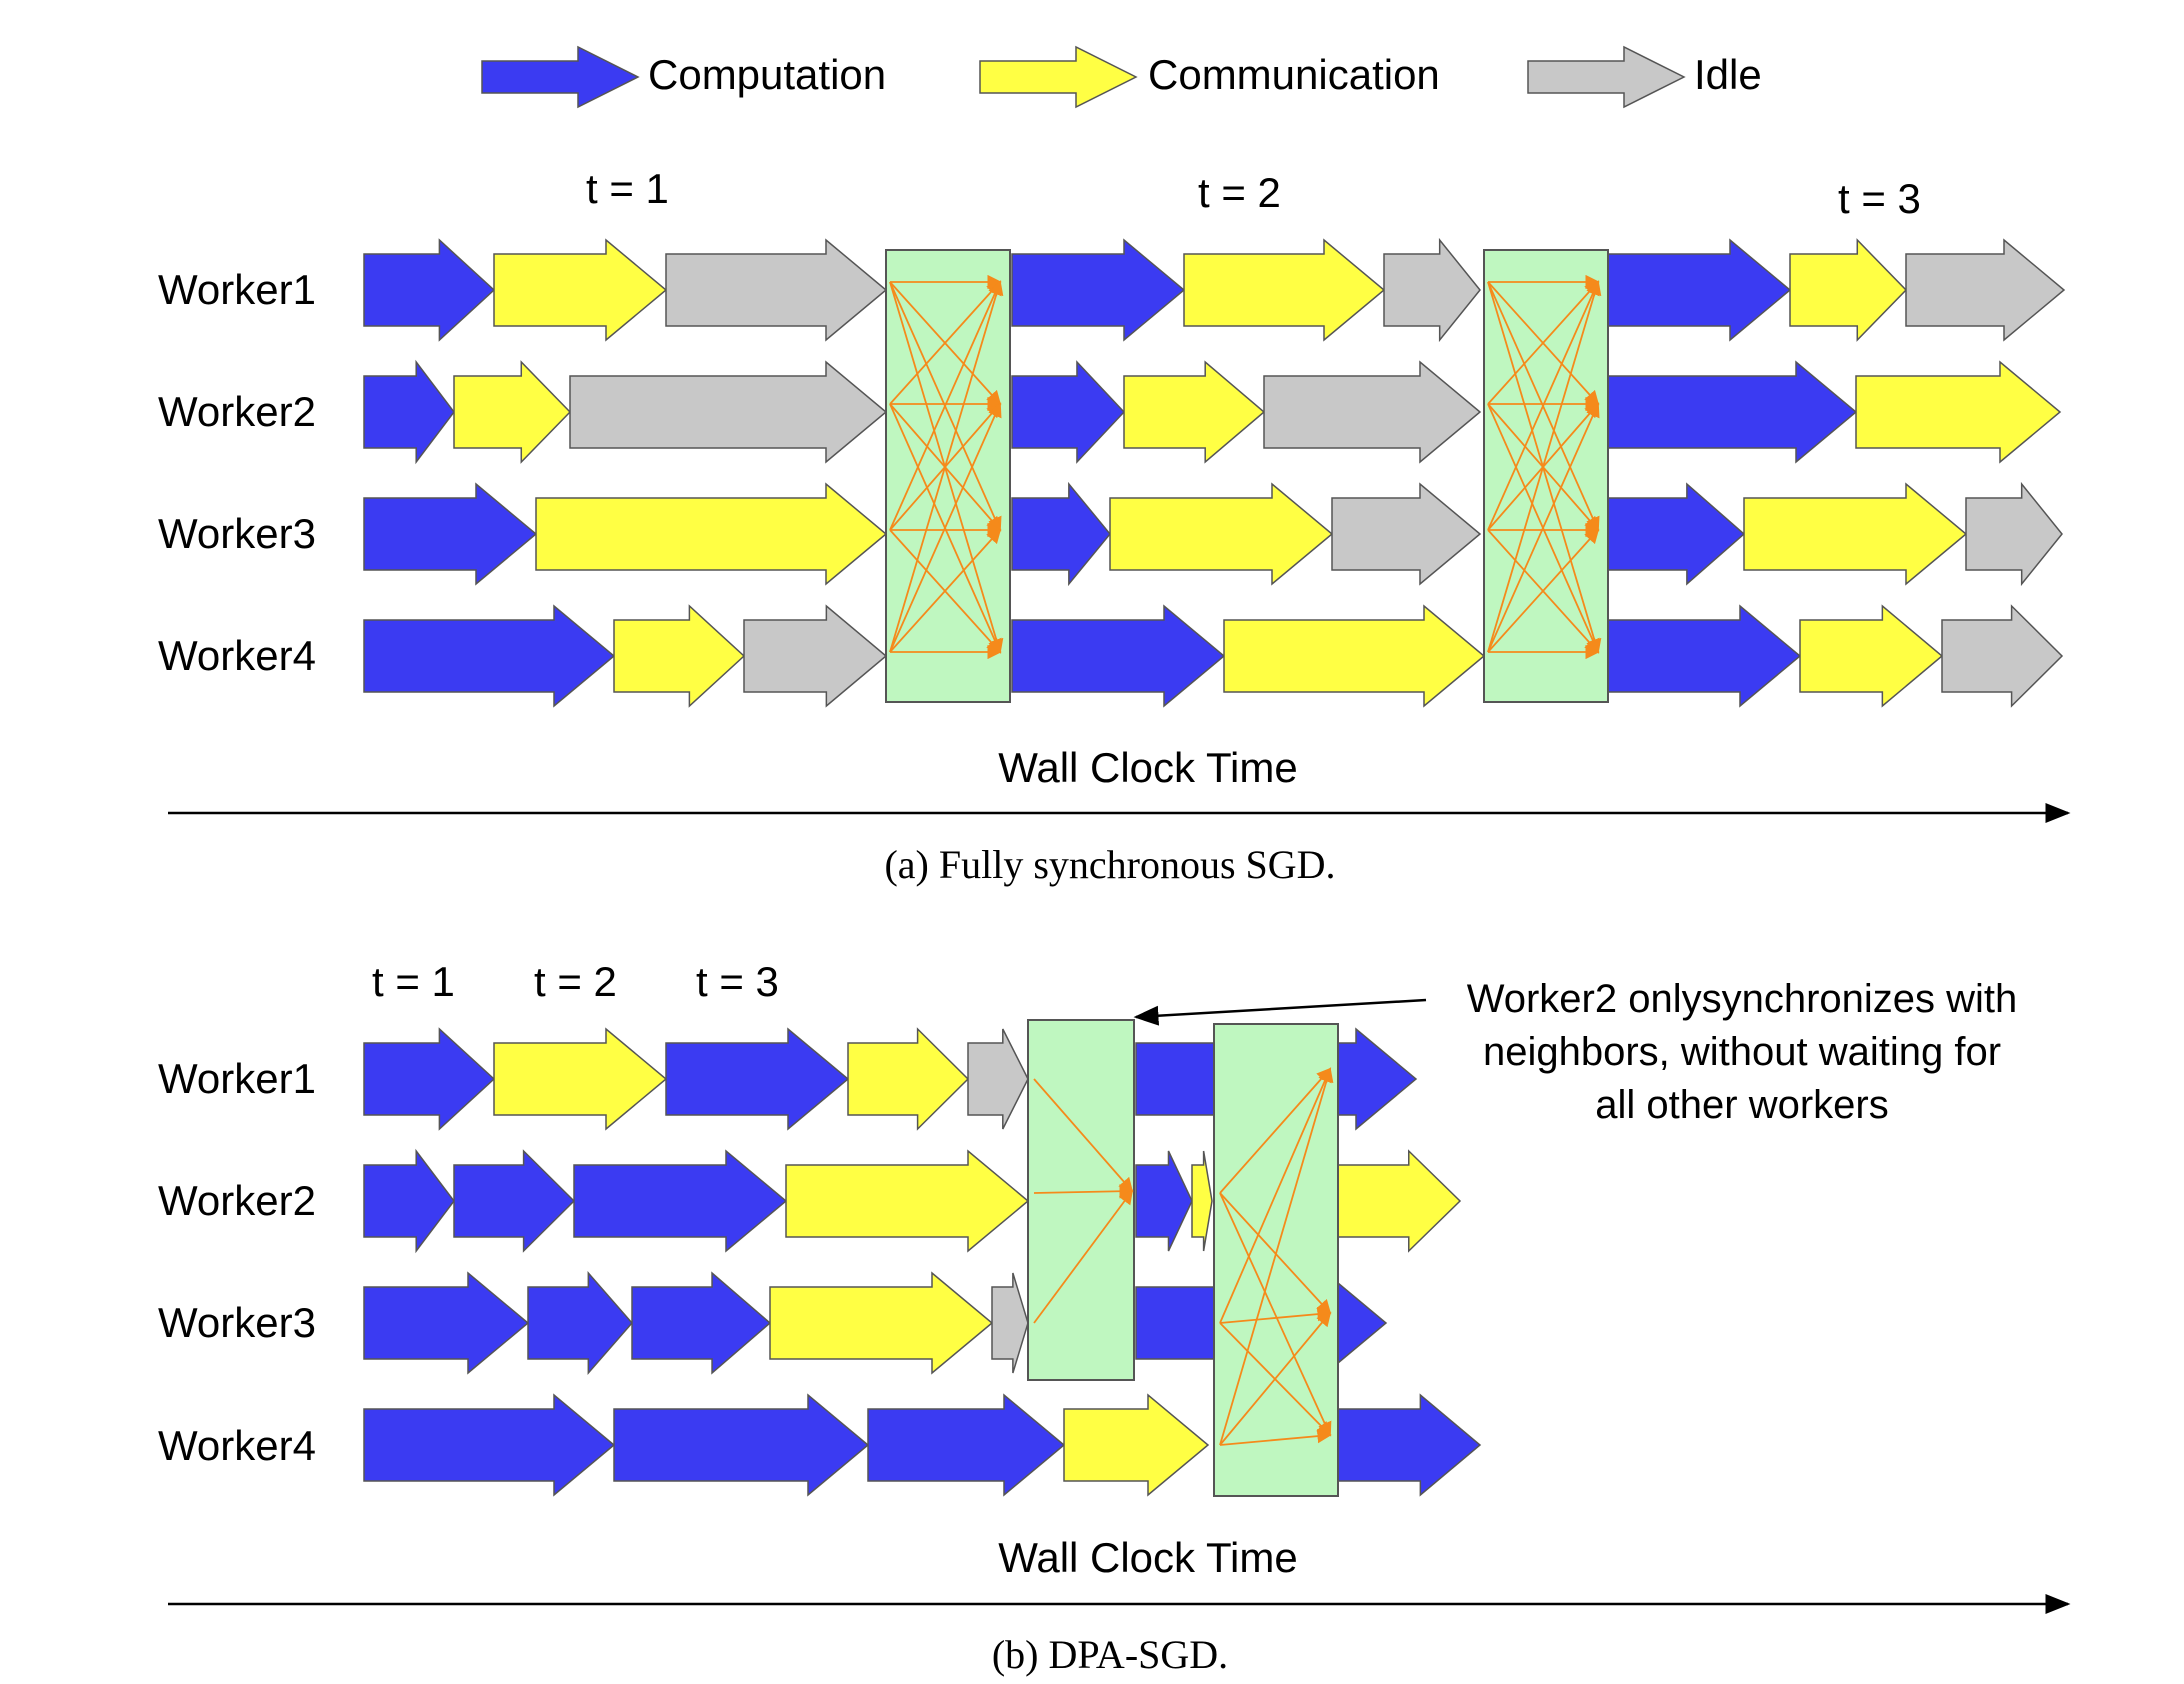  Describe the element at coordinates (237, 655) in the screenshot. I see `panel-a-worker4-label: Worker4` at that location.